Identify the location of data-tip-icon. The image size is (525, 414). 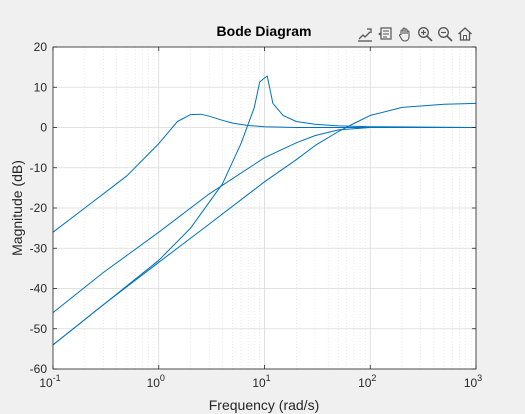
(384, 34).